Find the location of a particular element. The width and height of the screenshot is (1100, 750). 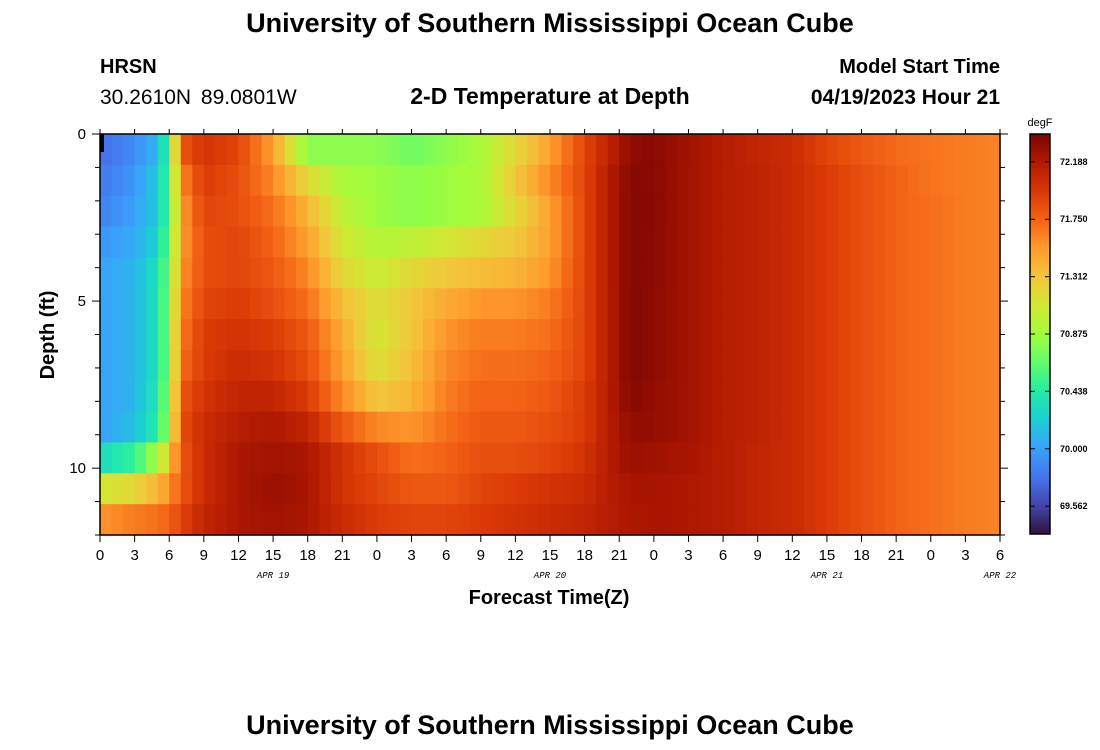

station-name: HRSN is located at coordinates (128, 67).